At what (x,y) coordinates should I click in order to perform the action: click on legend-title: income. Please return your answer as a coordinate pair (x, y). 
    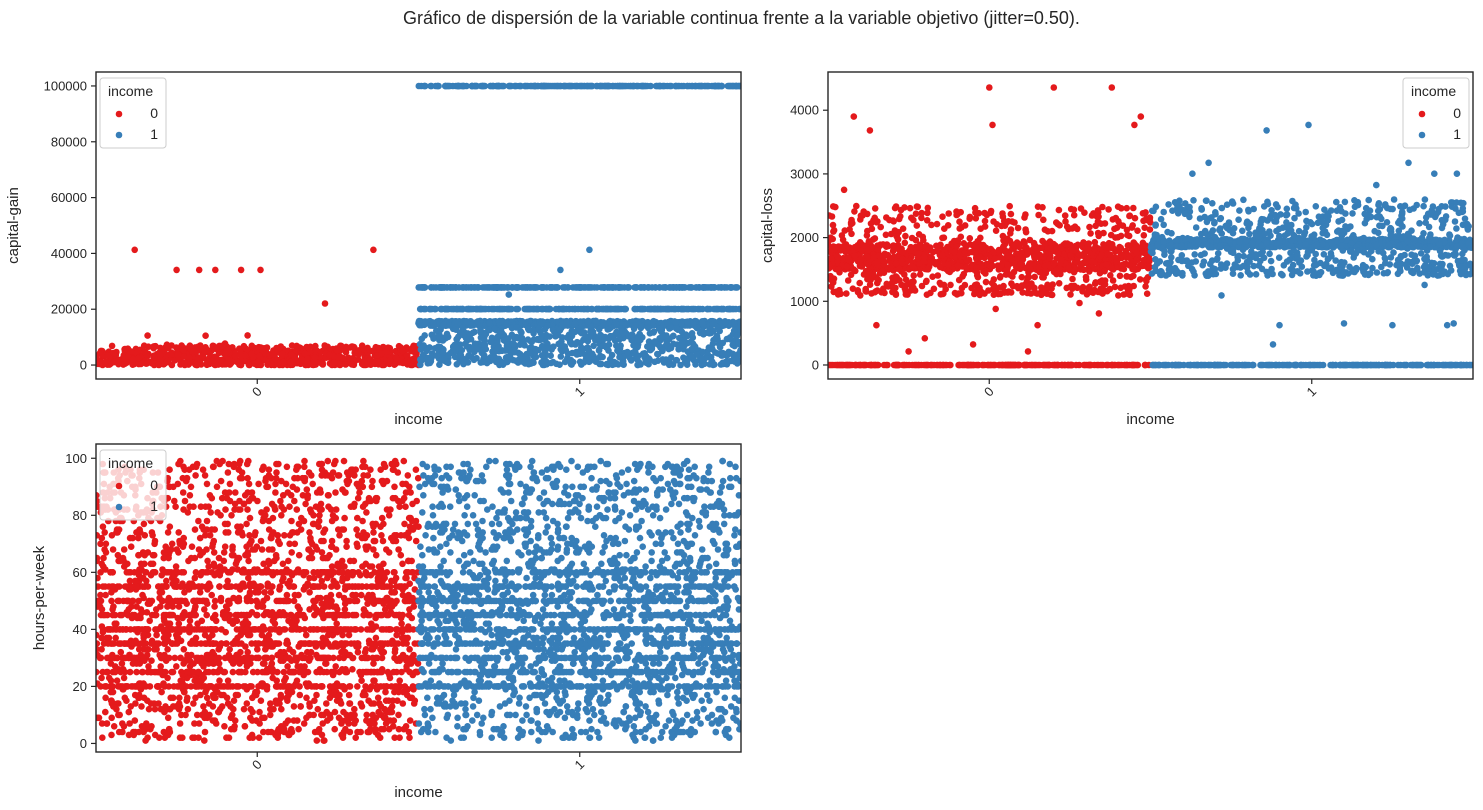
    Looking at the image, I should click on (130, 91).